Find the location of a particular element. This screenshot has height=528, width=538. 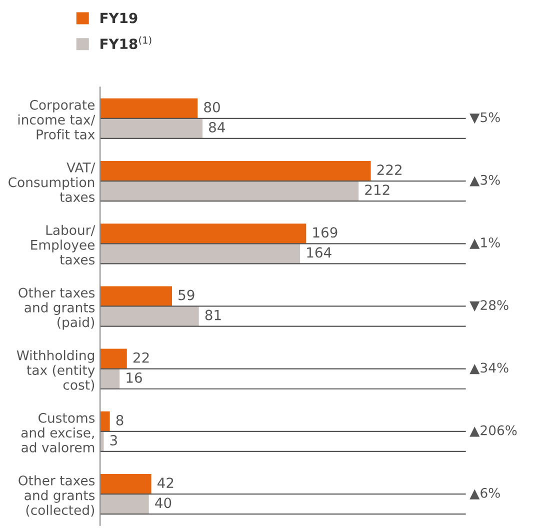

text: ▲1% is located at coordinates (485, 243).